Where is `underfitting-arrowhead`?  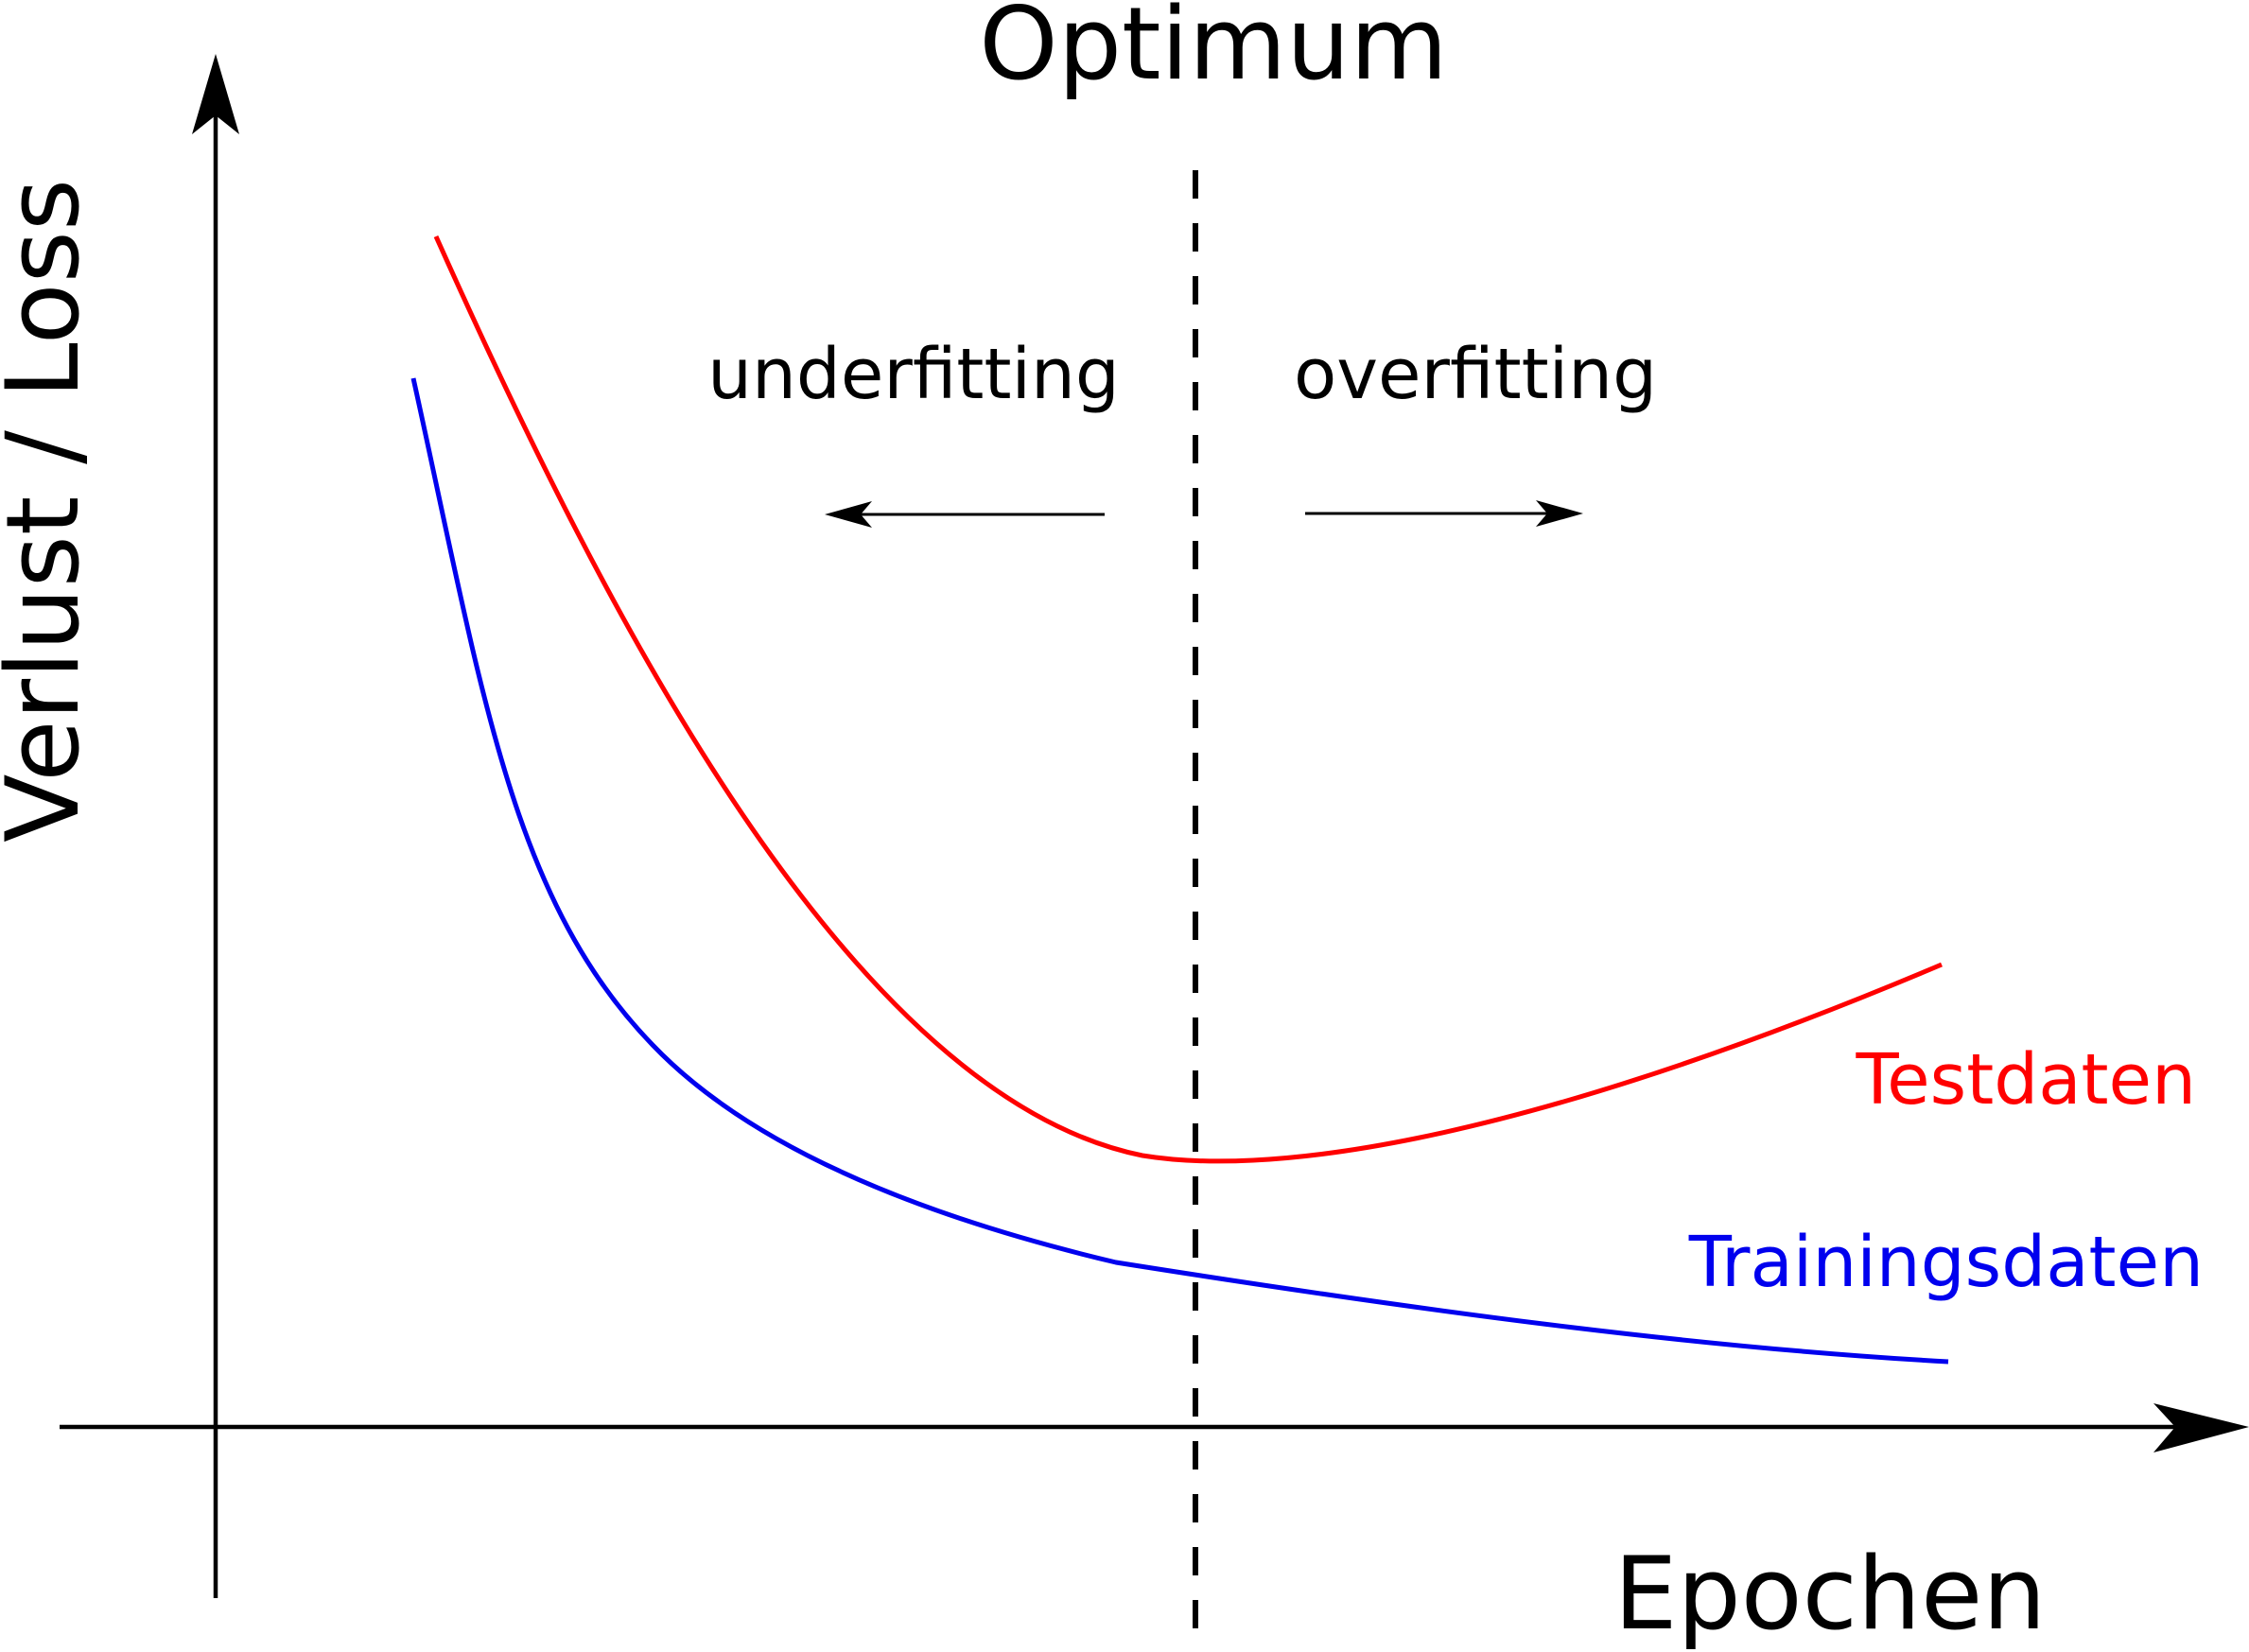 underfitting-arrowhead is located at coordinates (849, 514).